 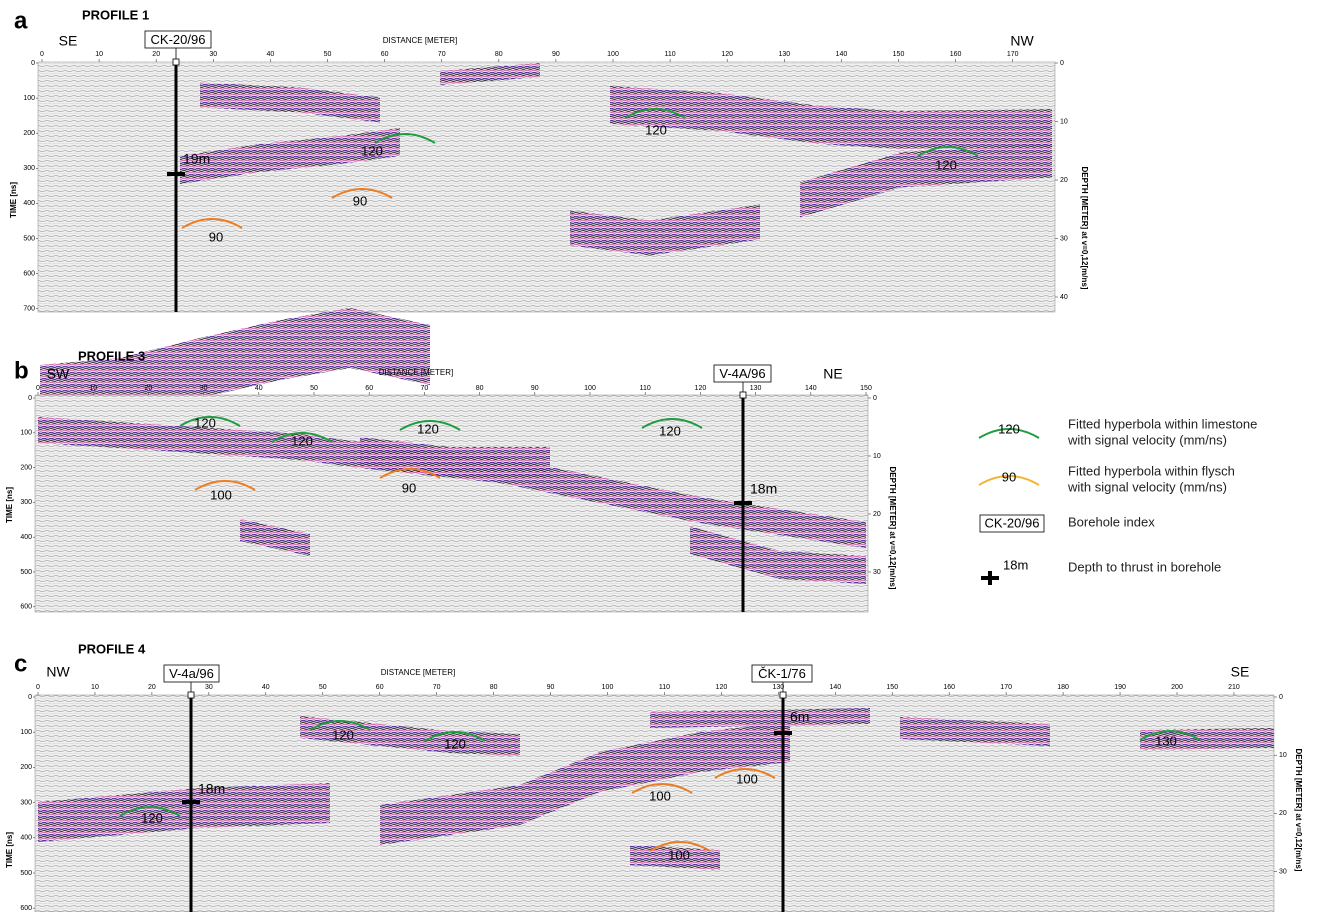 I want to click on borehole-box, so click(x=742, y=373).